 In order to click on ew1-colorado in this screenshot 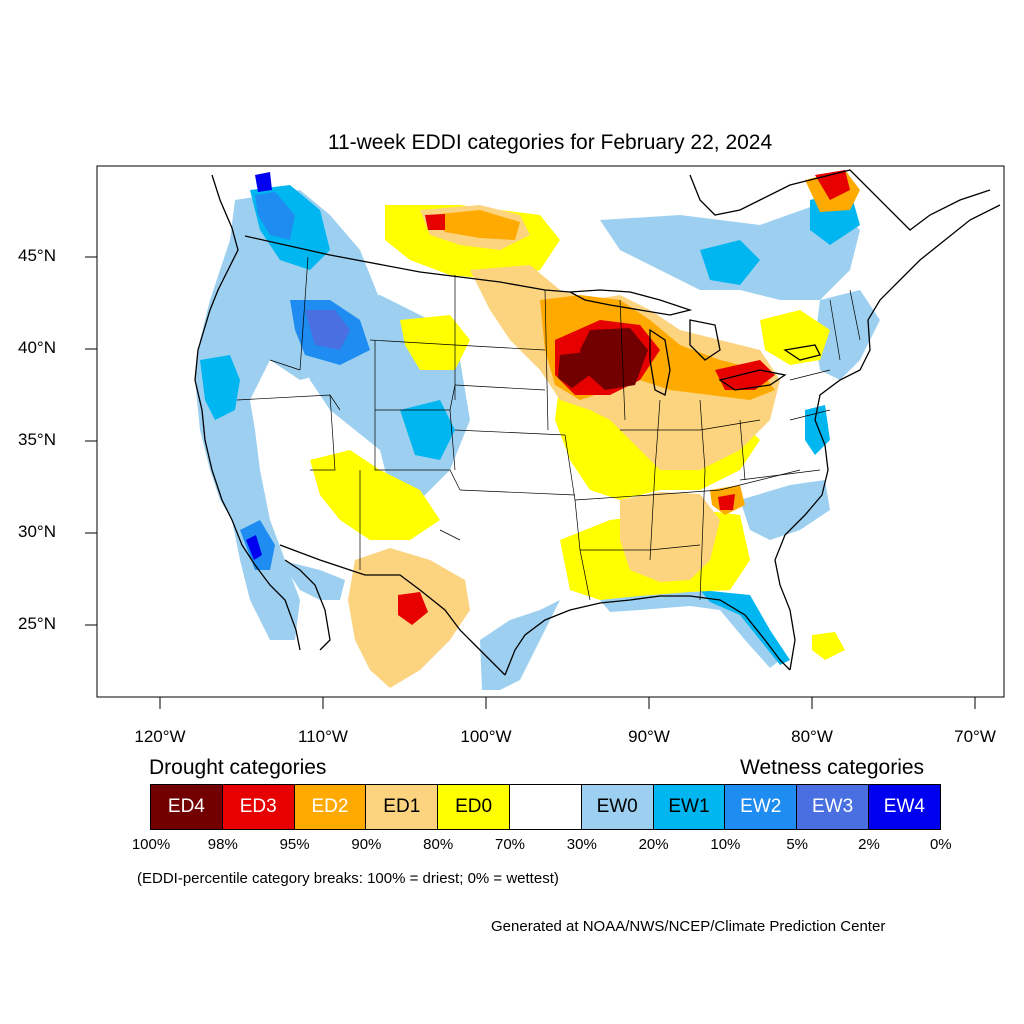, I will do `click(427, 430)`.